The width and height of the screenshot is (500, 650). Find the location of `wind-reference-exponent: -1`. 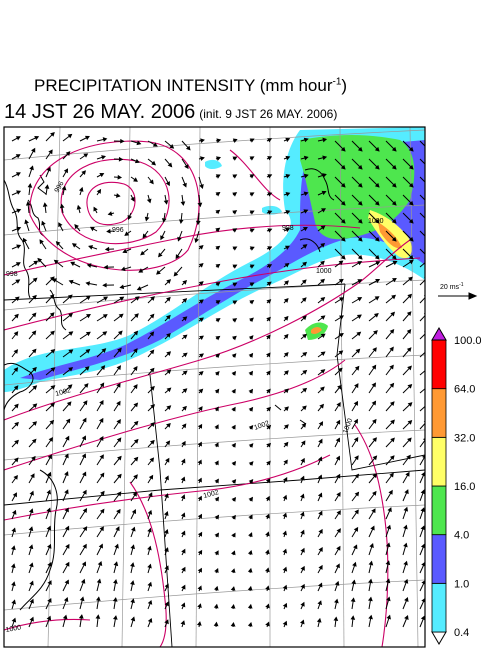

wind-reference-exponent: -1 is located at coordinates (461, 285).